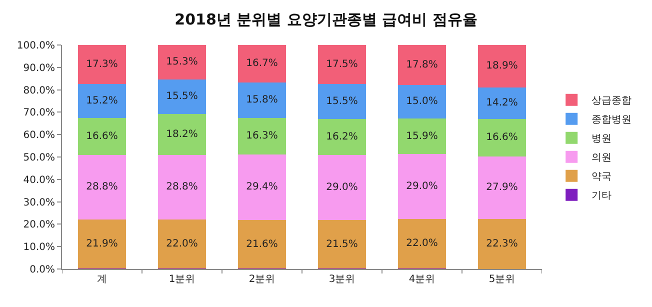 The height and width of the screenshot is (307, 652). Describe the element at coordinates (182, 134) in the screenshot. I see `data-label: 18.2%` at that location.